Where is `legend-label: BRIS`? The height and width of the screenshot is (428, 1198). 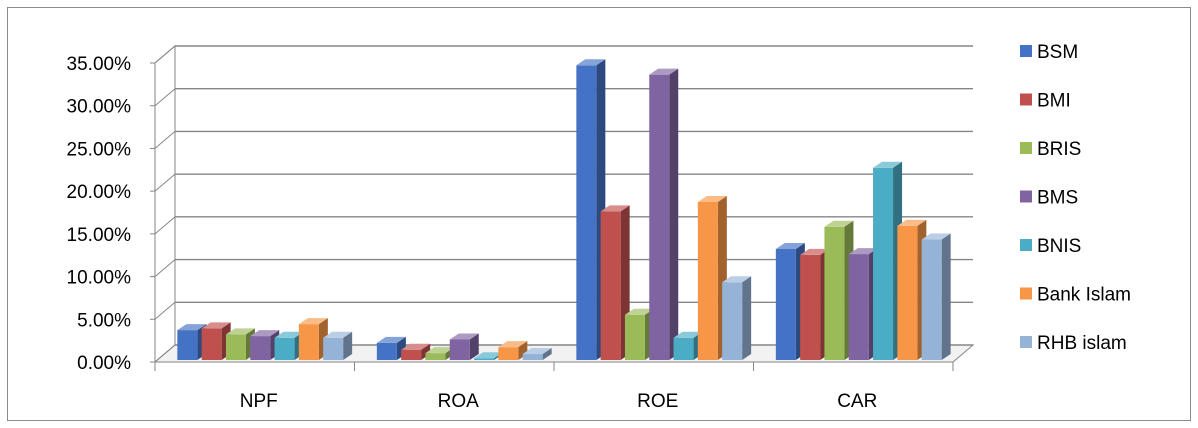 legend-label: BRIS is located at coordinates (1059, 149).